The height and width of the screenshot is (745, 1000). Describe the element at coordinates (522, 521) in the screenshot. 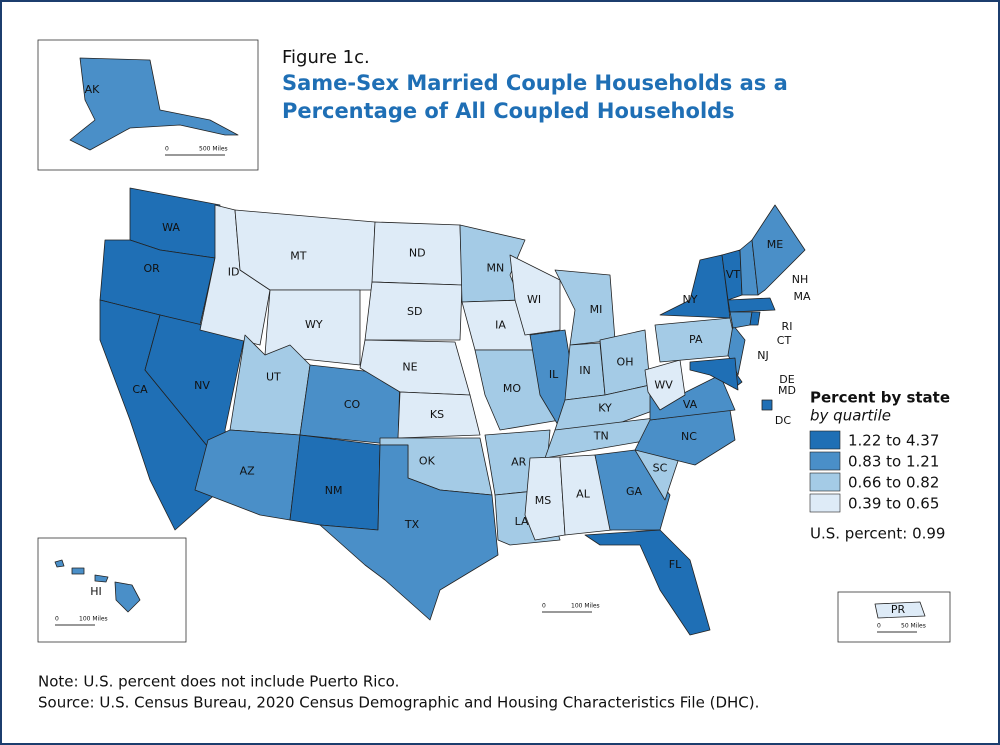

I see `state-label: LA` at that location.